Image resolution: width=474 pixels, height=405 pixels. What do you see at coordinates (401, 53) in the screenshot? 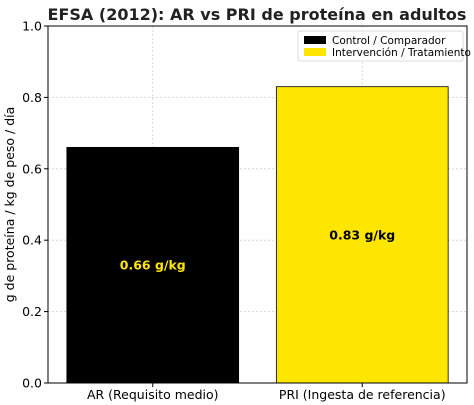
I see `legend-label: Intervención / Tratamiento` at bounding box center [401, 53].